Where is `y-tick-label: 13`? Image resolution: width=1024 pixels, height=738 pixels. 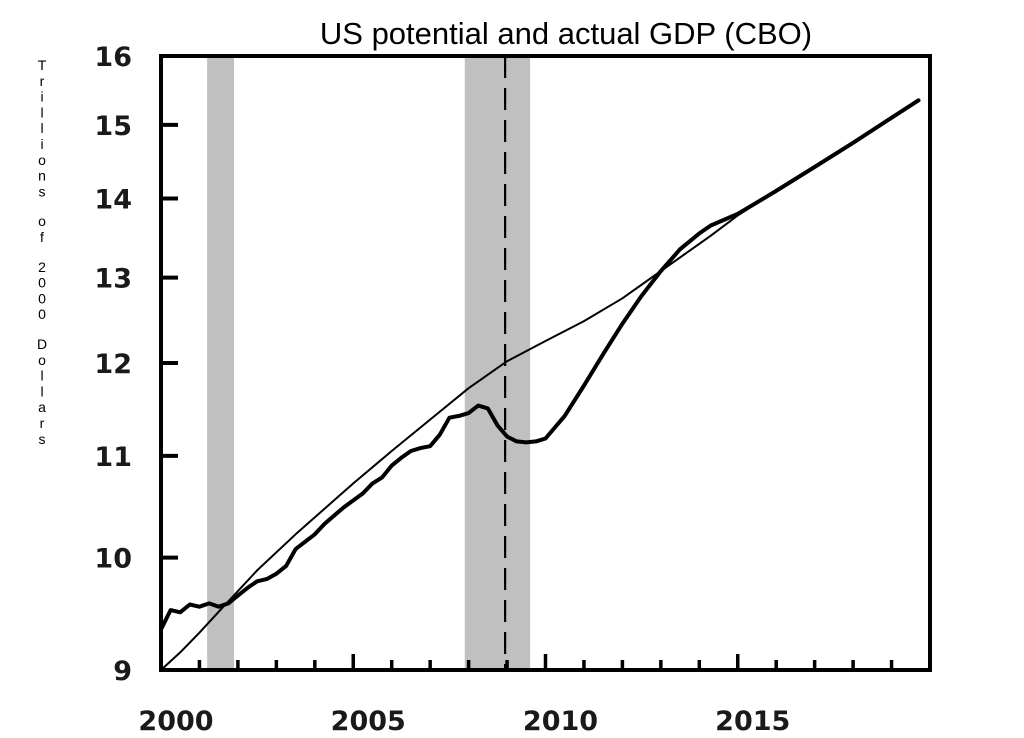 y-tick-label: 13 is located at coordinates (113, 279).